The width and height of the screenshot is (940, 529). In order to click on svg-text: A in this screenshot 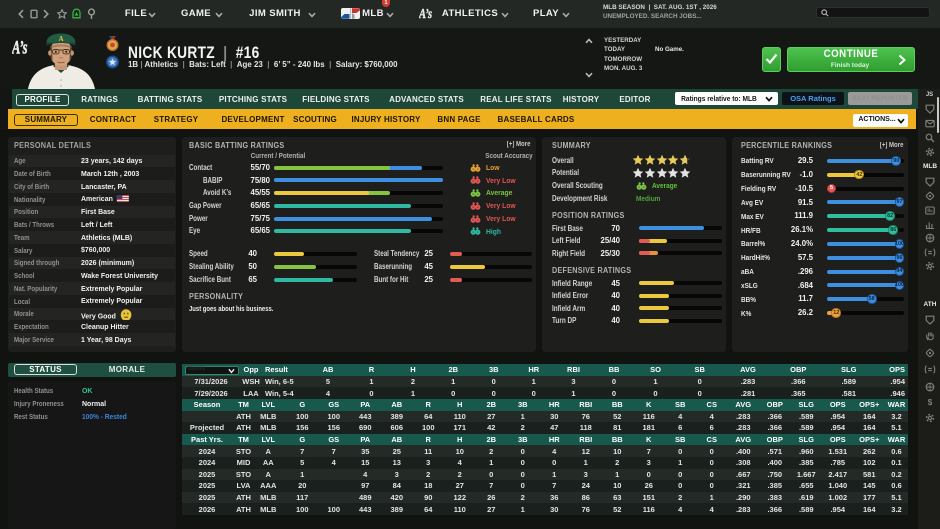, I will do `click(60, 39)`.